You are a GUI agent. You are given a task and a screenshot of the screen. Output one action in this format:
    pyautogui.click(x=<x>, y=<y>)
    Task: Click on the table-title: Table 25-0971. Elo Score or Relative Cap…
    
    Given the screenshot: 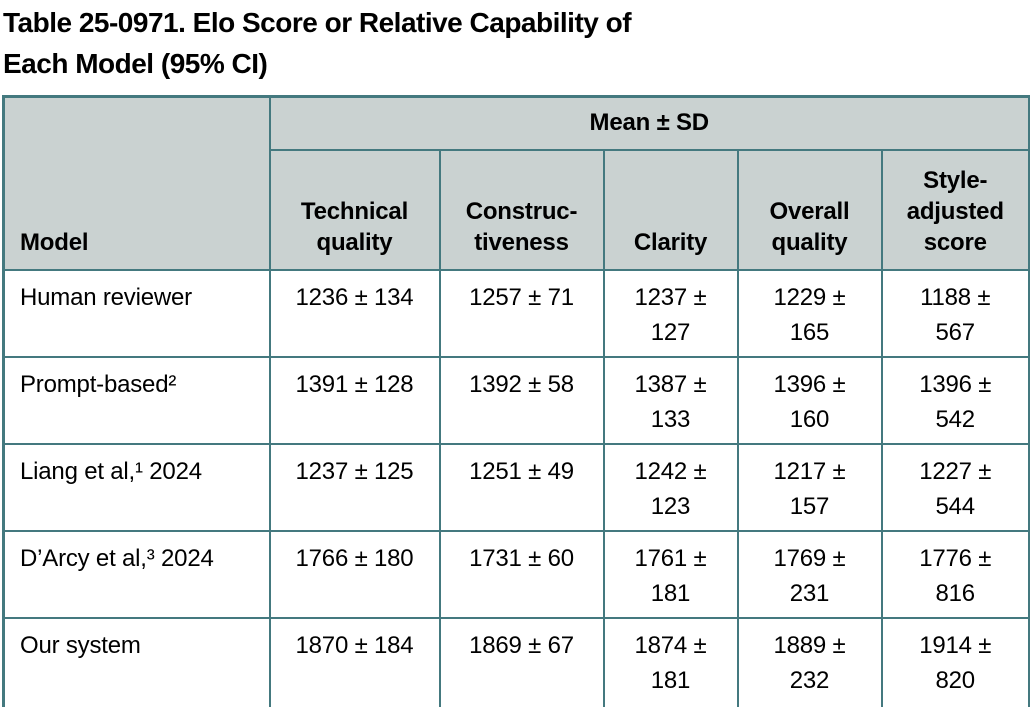 What is the action you would take?
    pyautogui.click(x=317, y=43)
    